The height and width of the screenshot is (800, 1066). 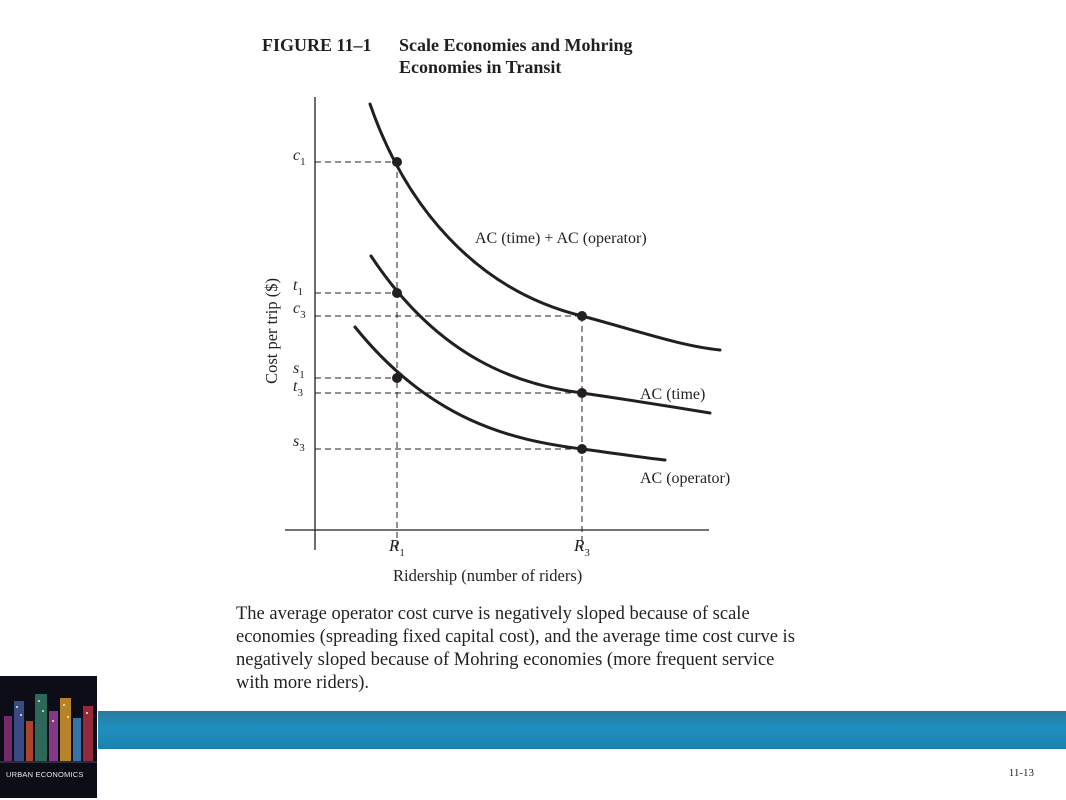 I want to click on y-tick-t3: t3, so click(x=298, y=388).